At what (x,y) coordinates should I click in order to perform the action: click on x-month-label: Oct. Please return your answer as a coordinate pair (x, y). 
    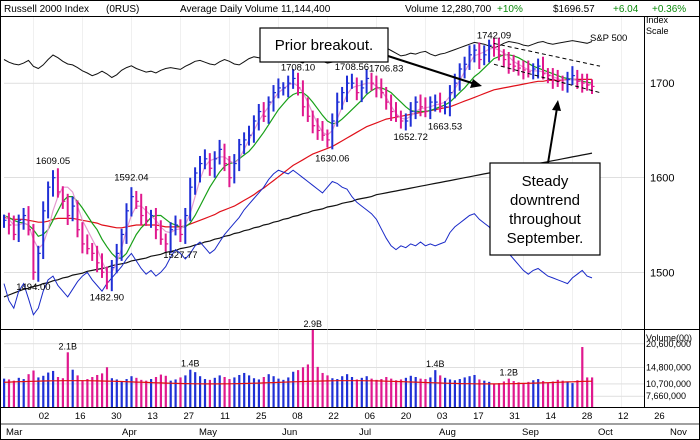
    Looking at the image, I should click on (605, 432).